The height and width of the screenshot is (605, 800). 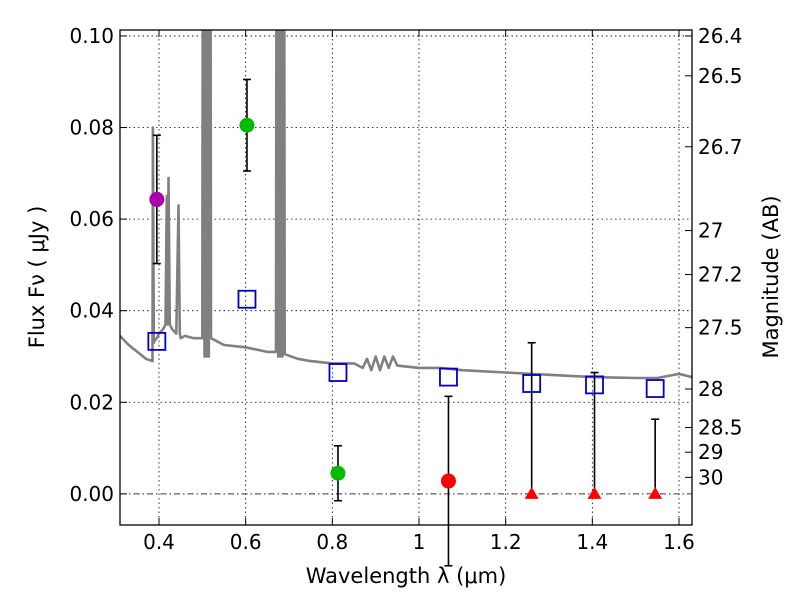 I want to click on y-tick-label: 0.00, so click(x=91, y=494).